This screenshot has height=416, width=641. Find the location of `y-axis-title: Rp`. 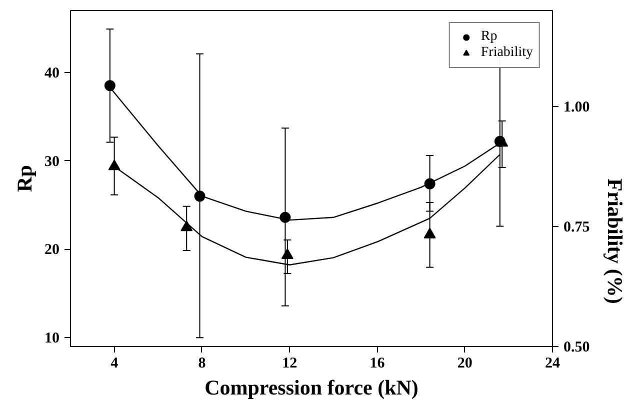

y-axis-title: Rp is located at coordinates (24, 178).